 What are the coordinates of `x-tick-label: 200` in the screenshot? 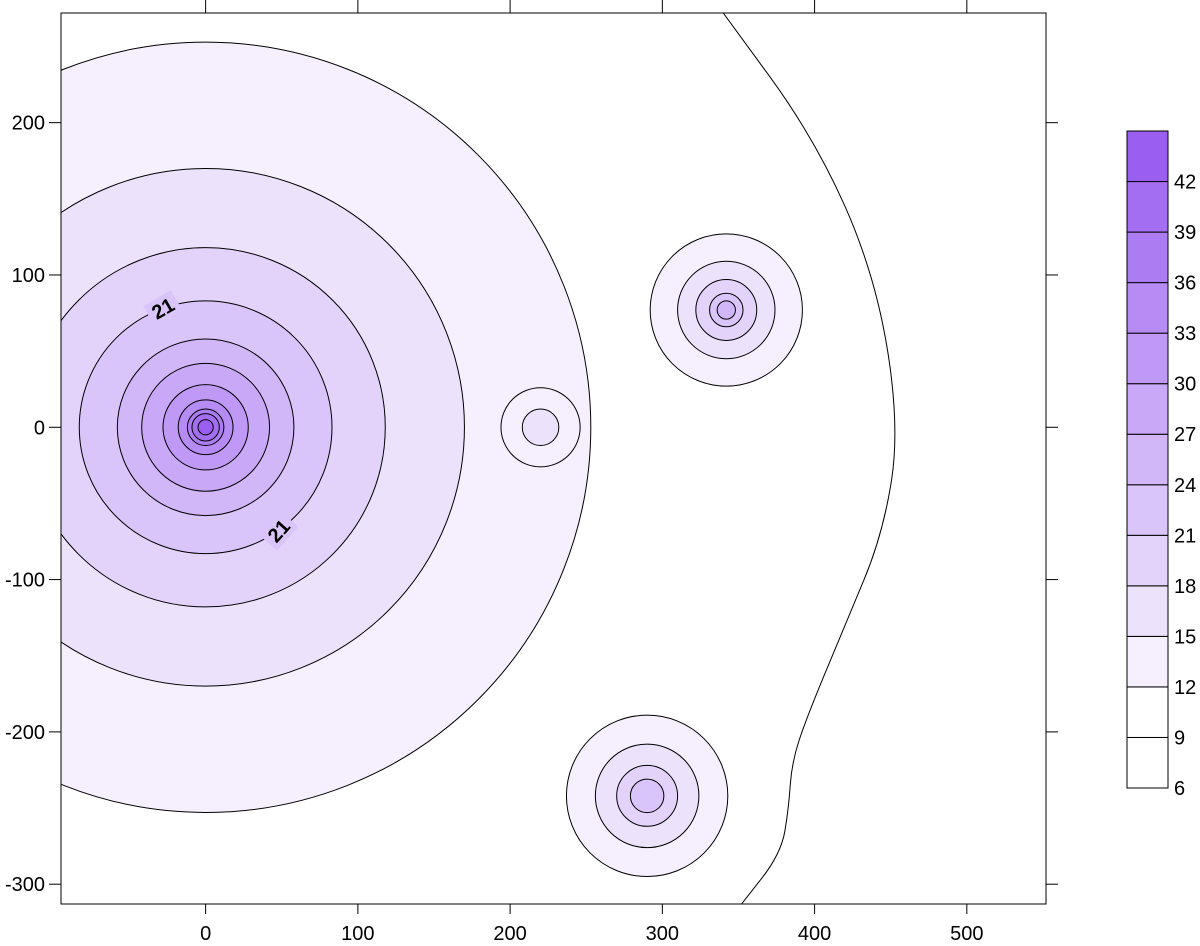 It's located at (509, 934).